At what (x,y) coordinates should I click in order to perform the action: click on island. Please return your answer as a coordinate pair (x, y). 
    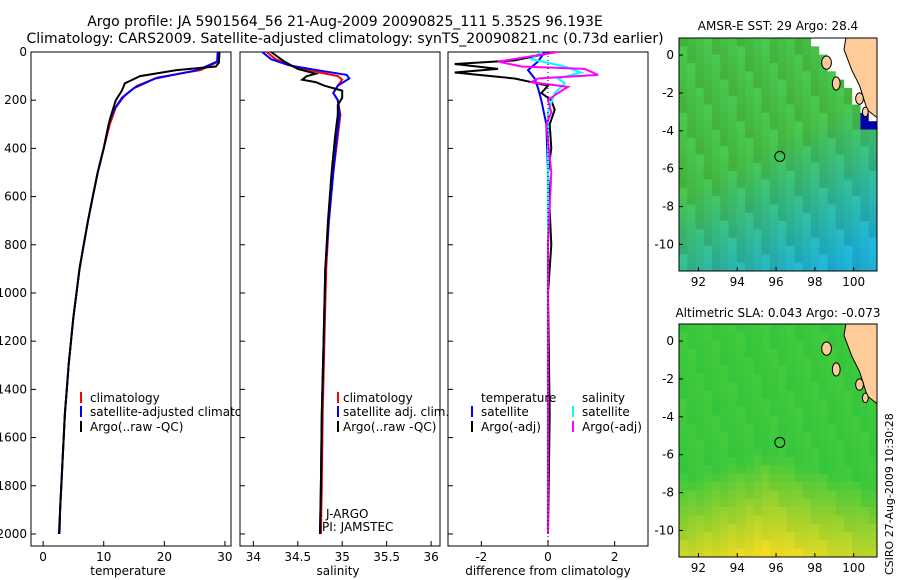
    Looking at the image, I should click on (836, 369).